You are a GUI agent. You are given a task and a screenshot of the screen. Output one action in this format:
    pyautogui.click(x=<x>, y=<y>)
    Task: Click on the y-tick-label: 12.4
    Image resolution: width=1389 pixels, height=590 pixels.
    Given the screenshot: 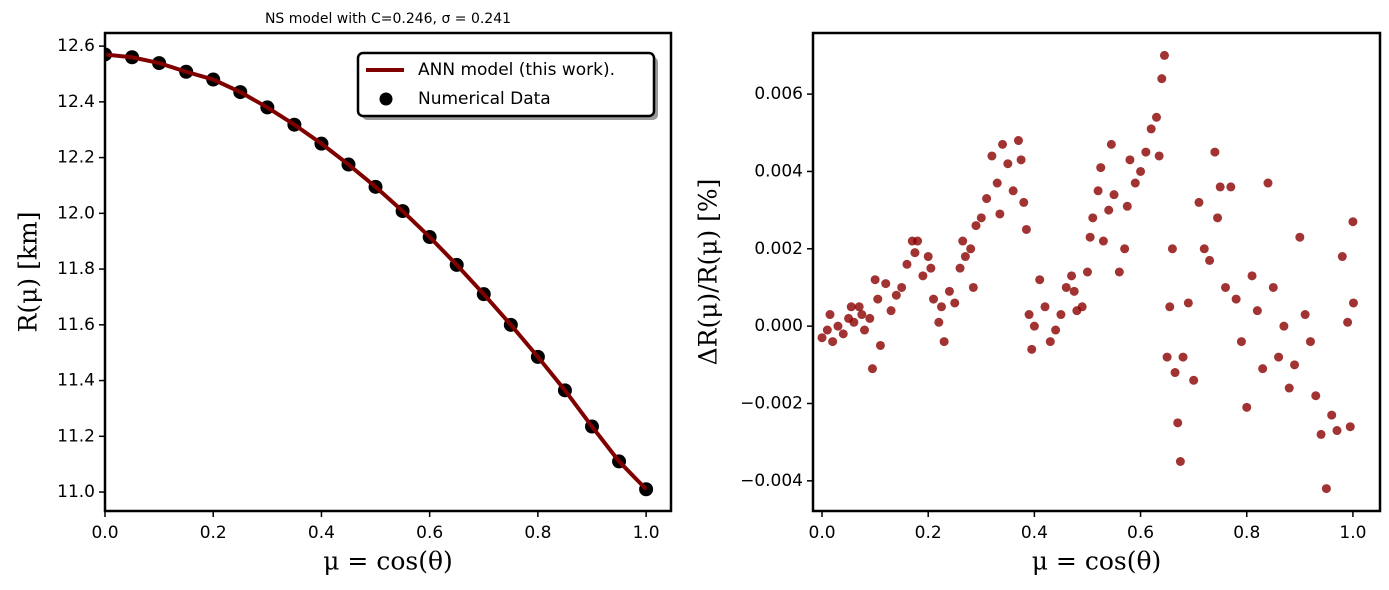 What is the action you would take?
    pyautogui.click(x=76, y=102)
    